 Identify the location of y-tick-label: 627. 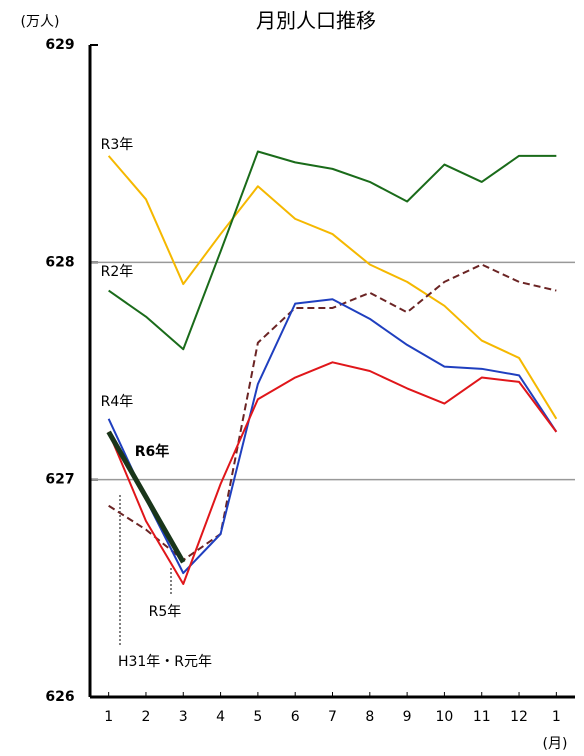
(59, 480).